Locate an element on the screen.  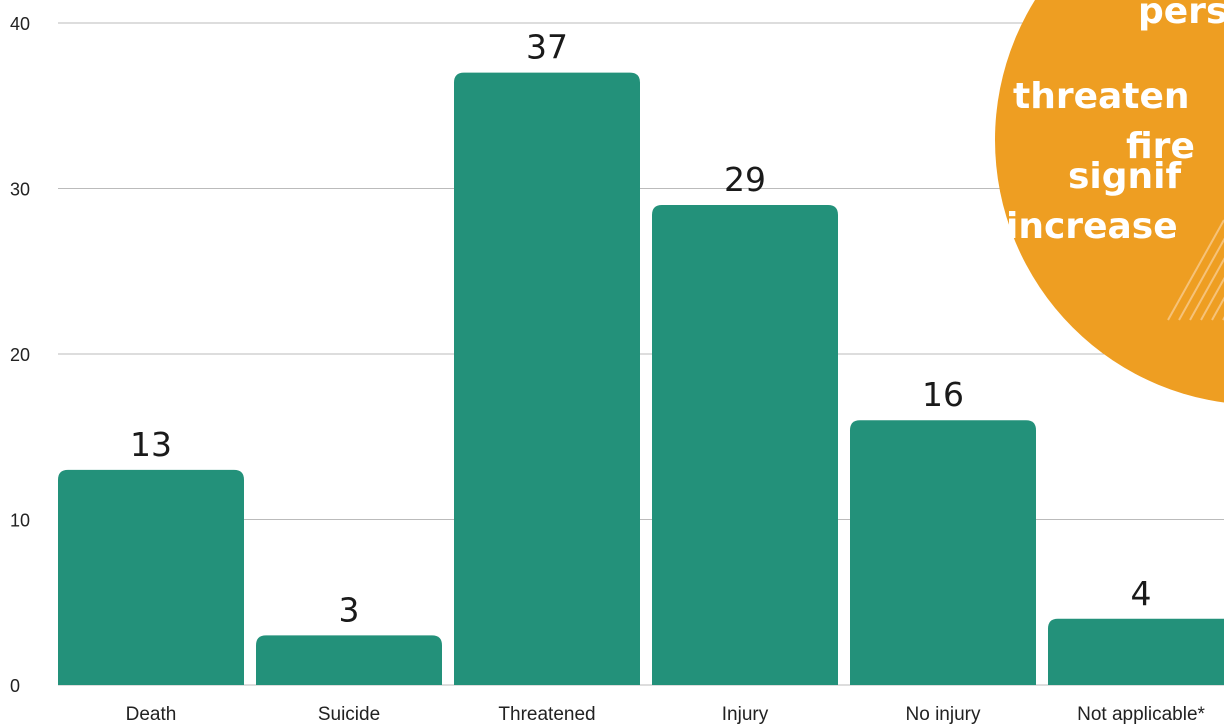
data-label: 16 is located at coordinates (943, 394).